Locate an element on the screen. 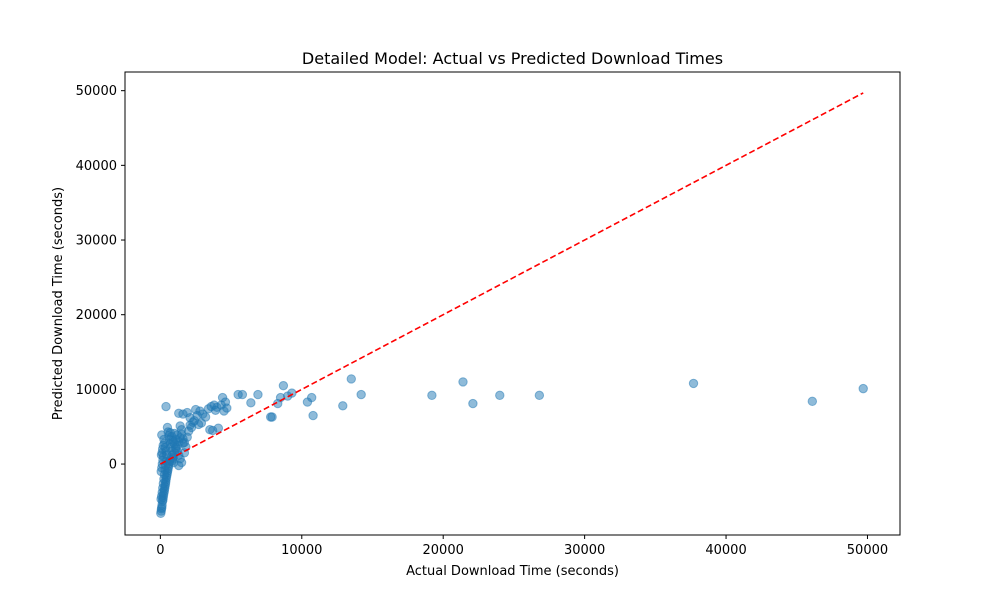 The image size is (1000, 600). x-axis-ticks: 0 10000 20000 30000 40000 50000 is located at coordinates (522, 546).